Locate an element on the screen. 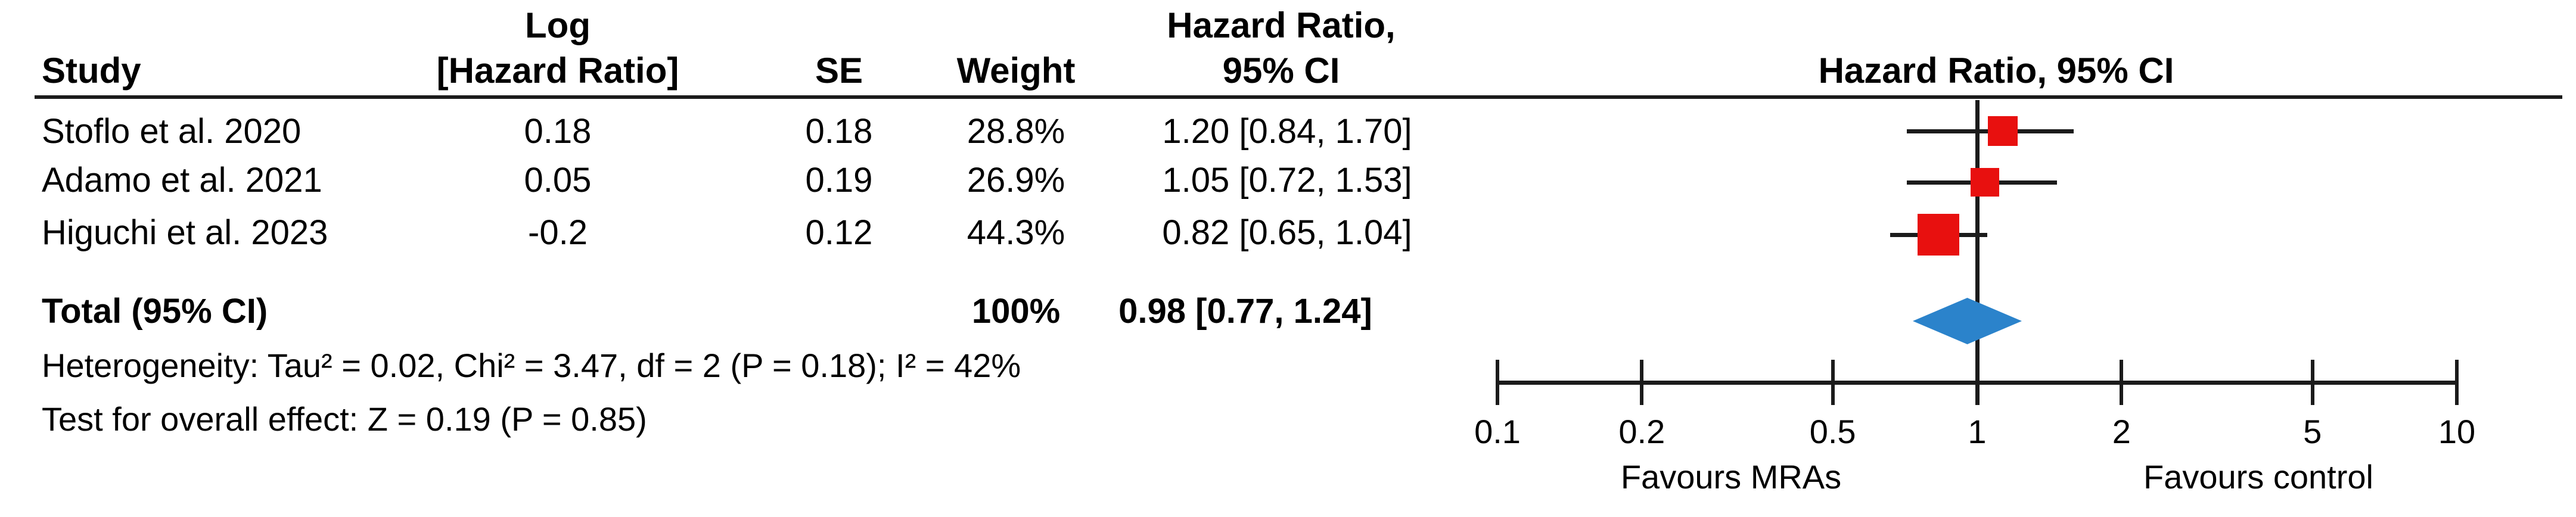  log-hr-value: -0.2 is located at coordinates (558, 232).